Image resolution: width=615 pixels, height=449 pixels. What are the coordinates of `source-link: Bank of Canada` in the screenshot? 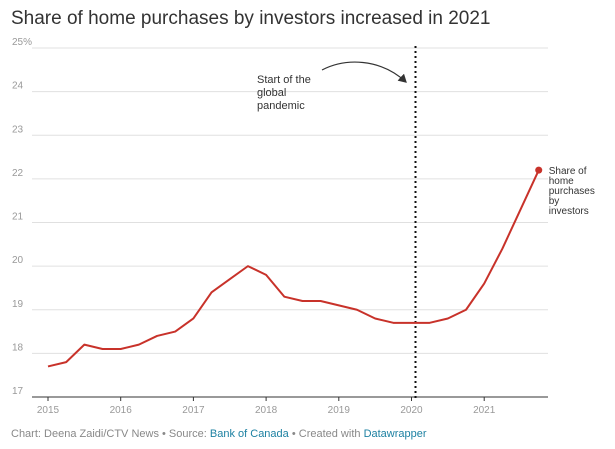 It's located at (249, 434).